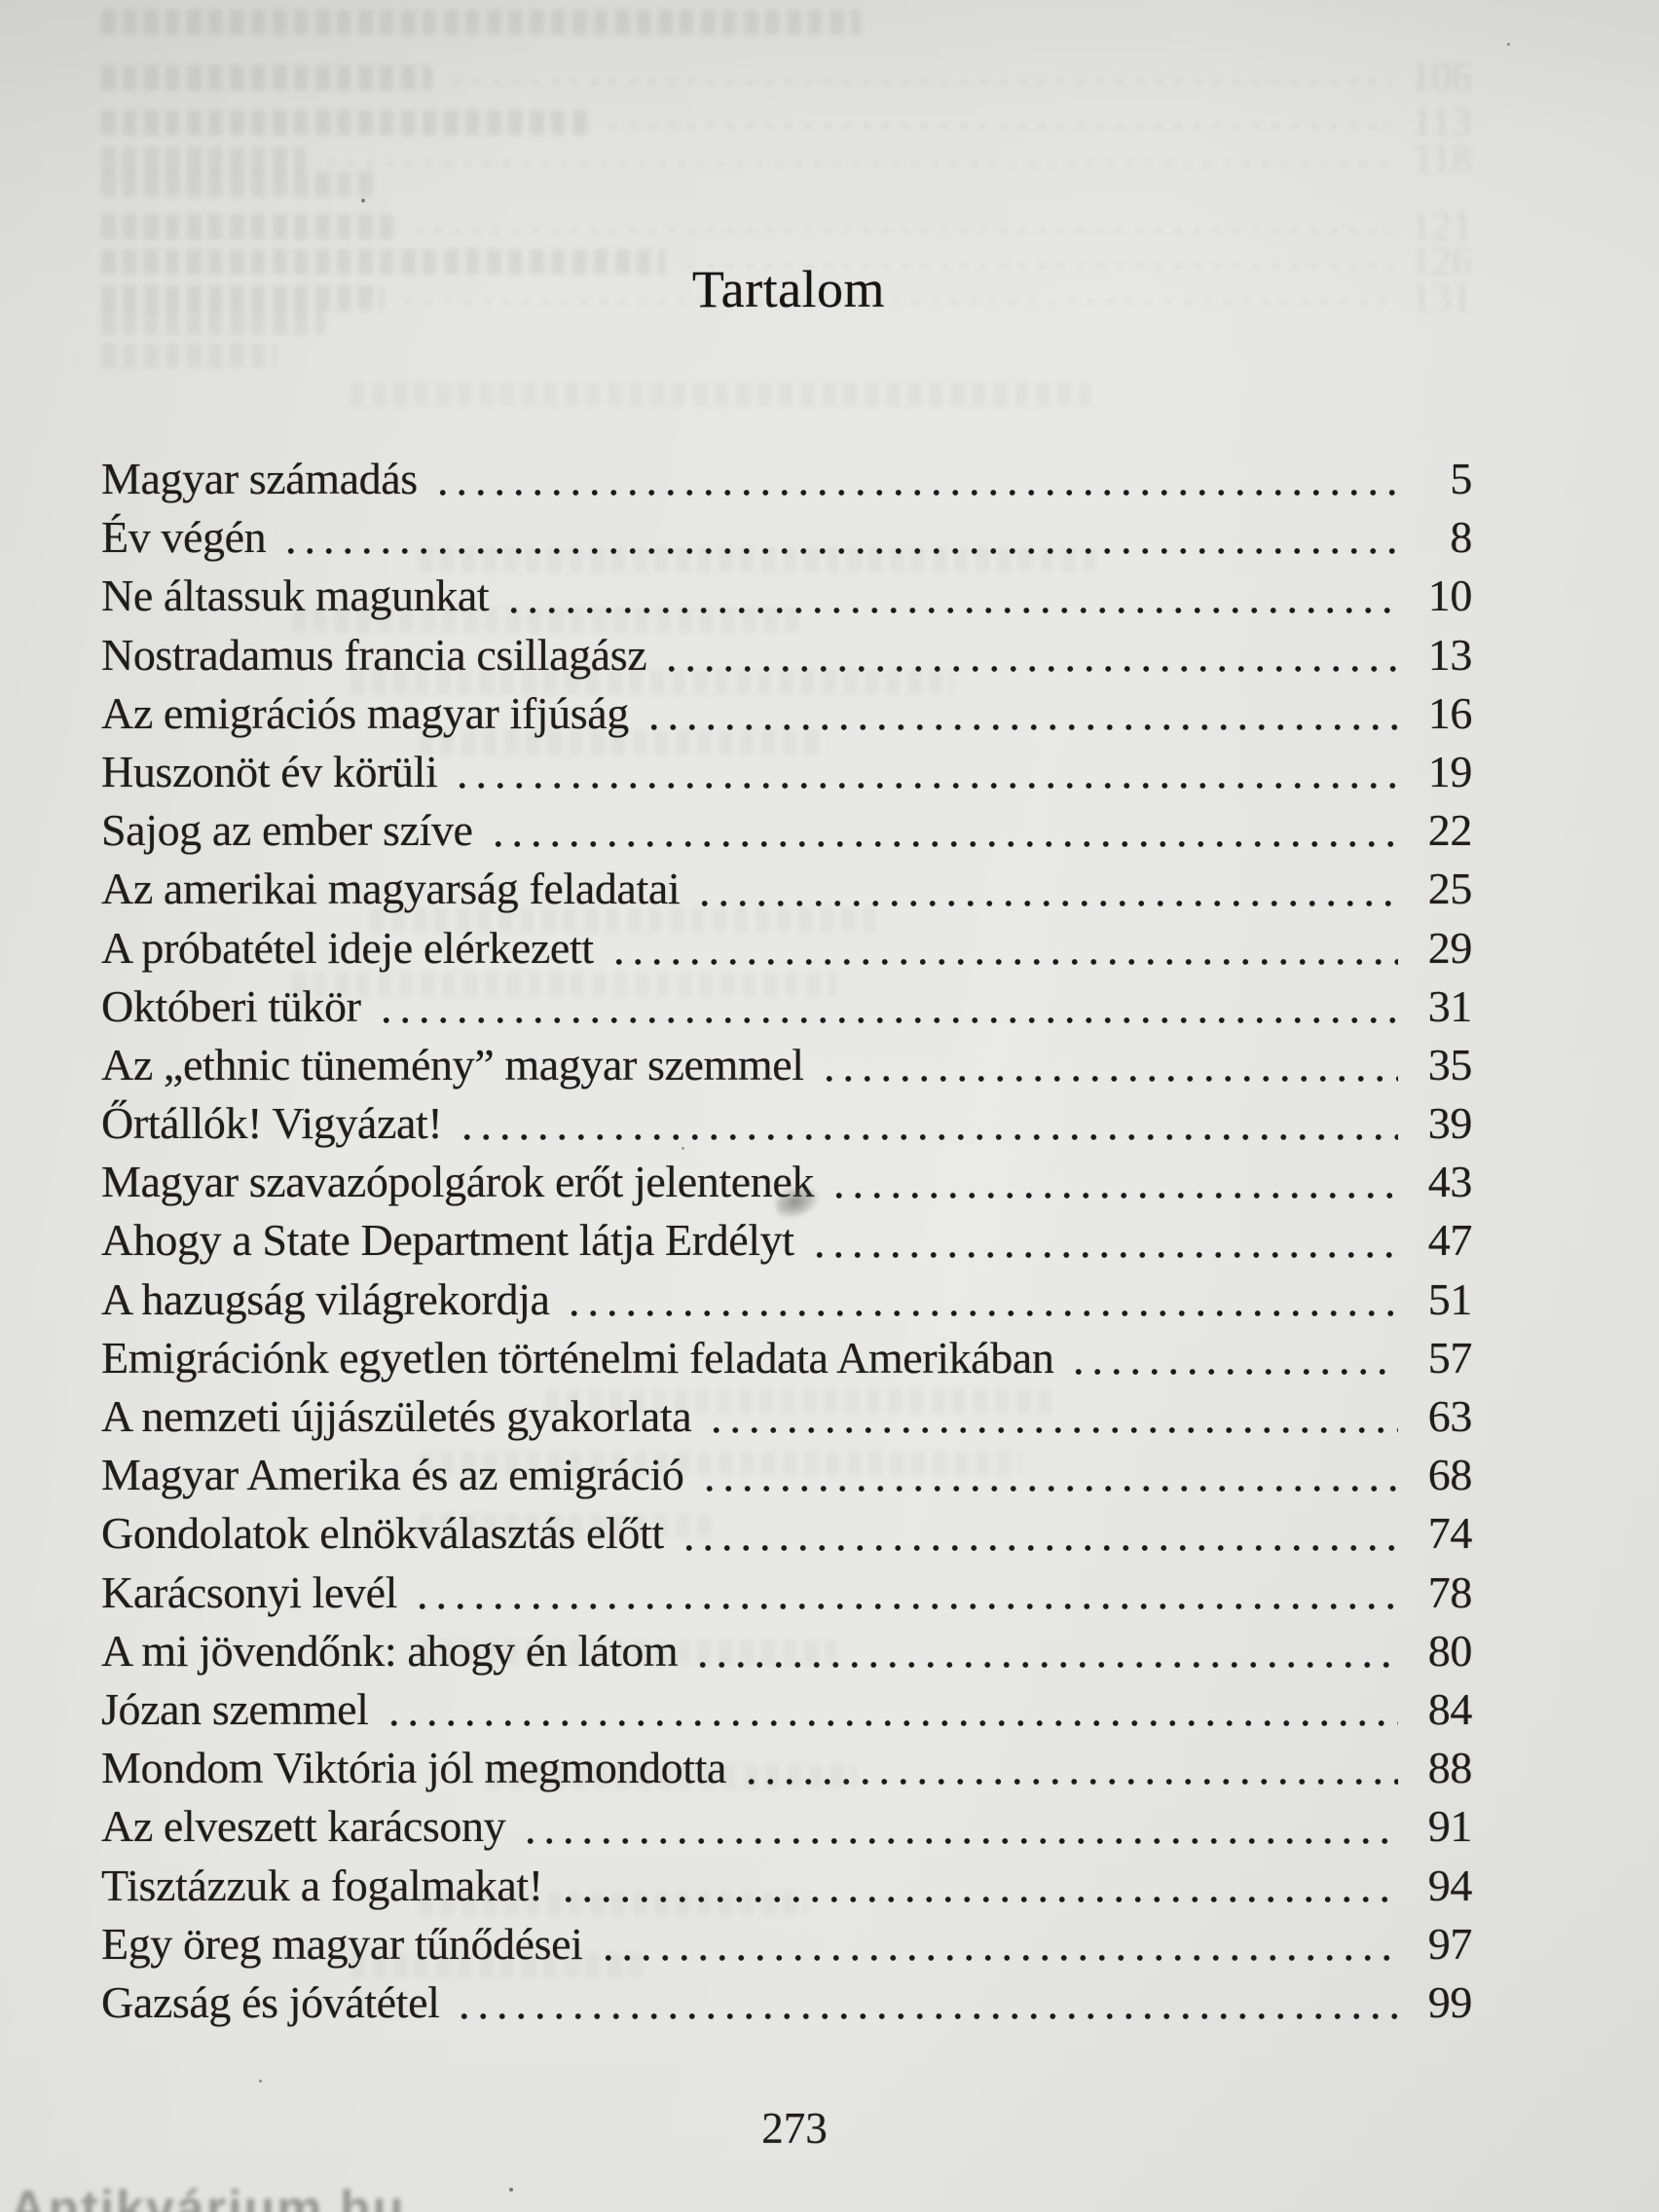  I want to click on toc-entry: Karácsonyi levél 78, so click(786, 1593).